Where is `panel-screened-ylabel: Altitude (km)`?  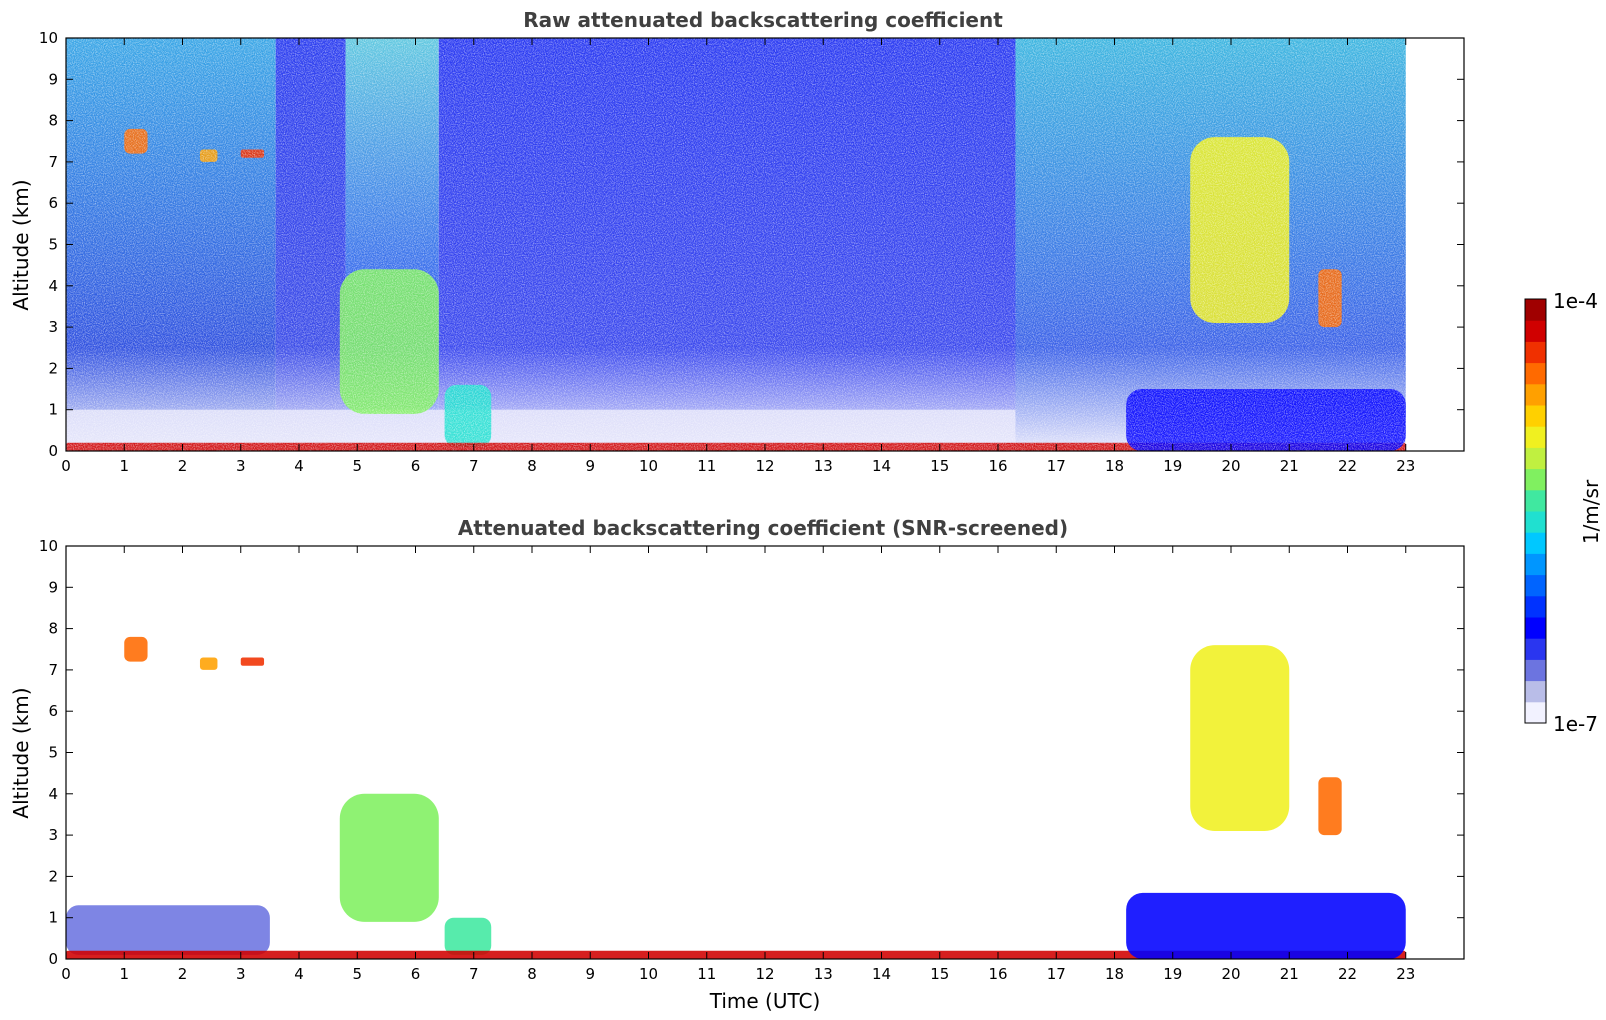
panel-screened-ylabel: Altitude (km) is located at coordinates (21, 752).